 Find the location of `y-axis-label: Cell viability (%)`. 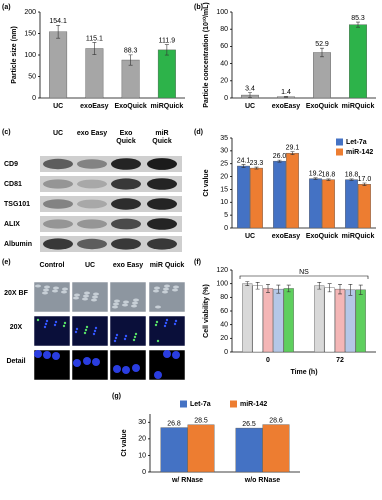

y-axis-label: Cell viability (%) is located at coordinates (206, 311).